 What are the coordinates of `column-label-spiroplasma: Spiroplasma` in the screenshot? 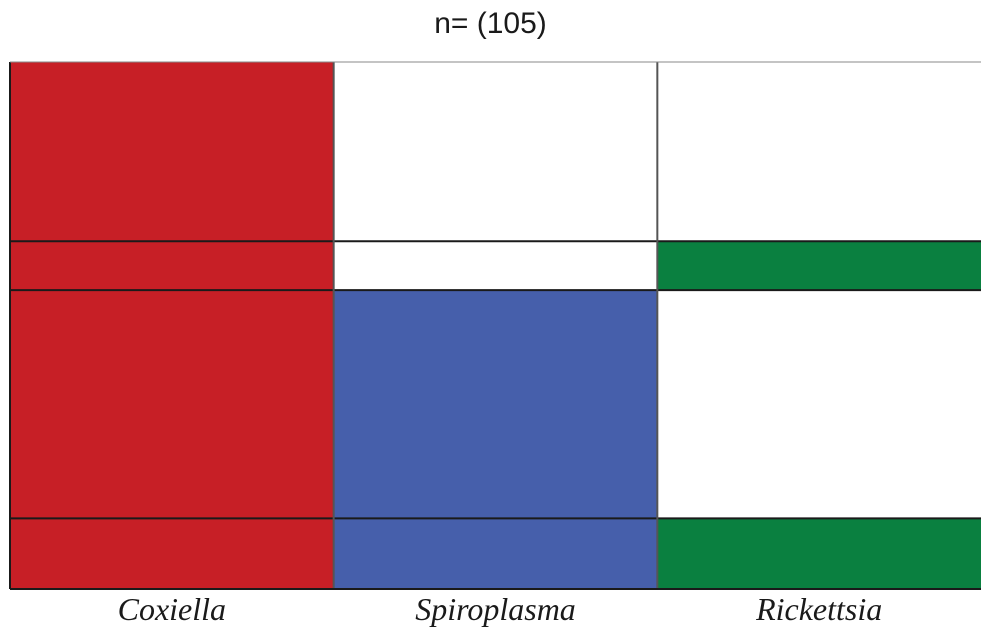 It's located at (495, 609).